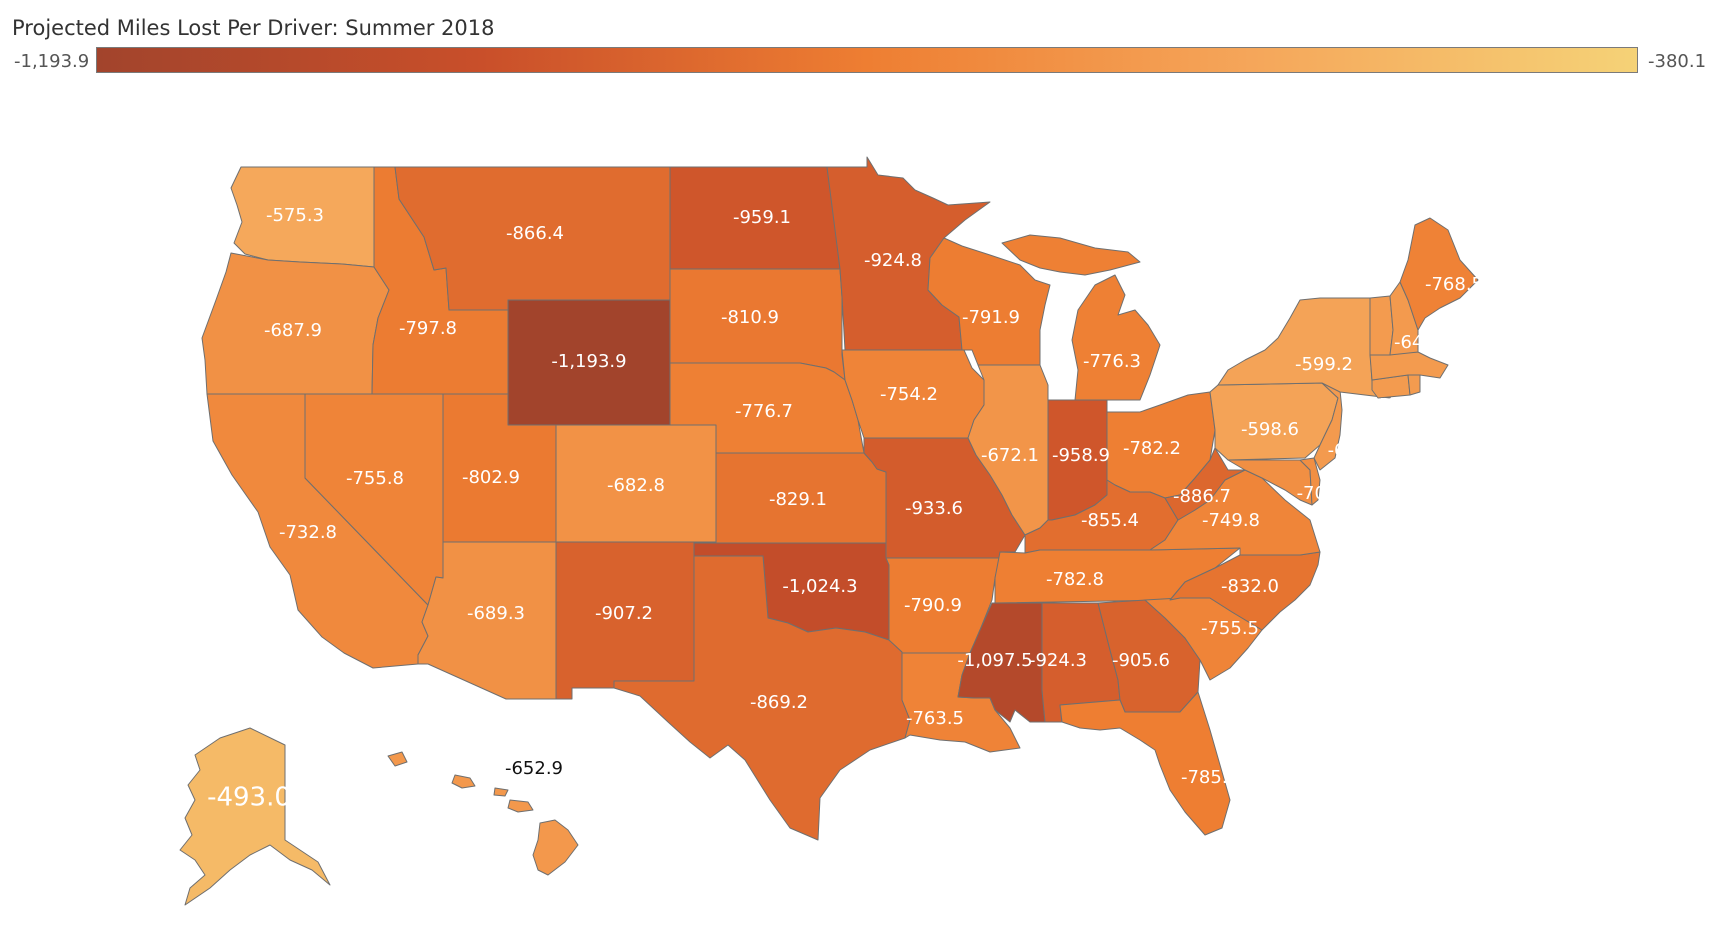 The height and width of the screenshot is (944, 1709). Describe the element at coordinates (1328, 426) in the screenshot. I see `state-NJ` at that location.